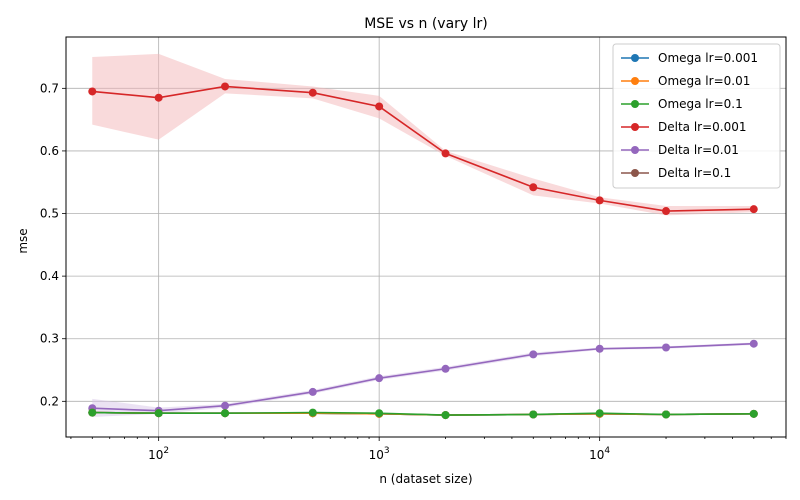 This screenshot has height=500, width=800. I want to click on legend-item: Omega lr=0.01, so click(685, 81).